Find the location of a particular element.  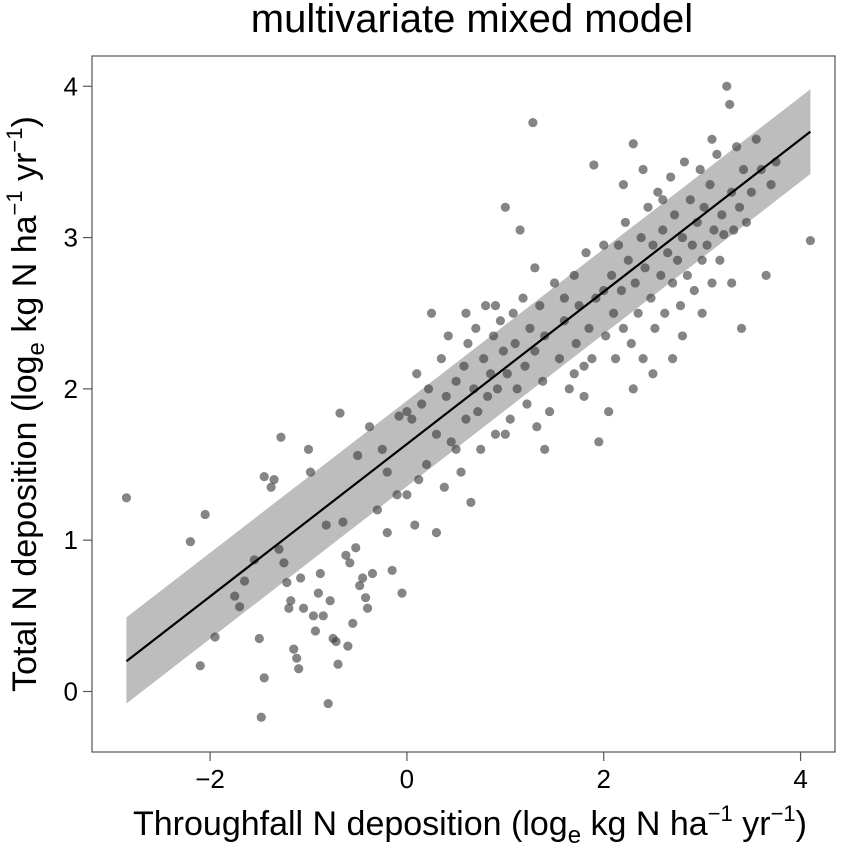

y-axis-label: Total N deposition (loge kg N ha−1 yr−1) is located at coordinates (26, 404).